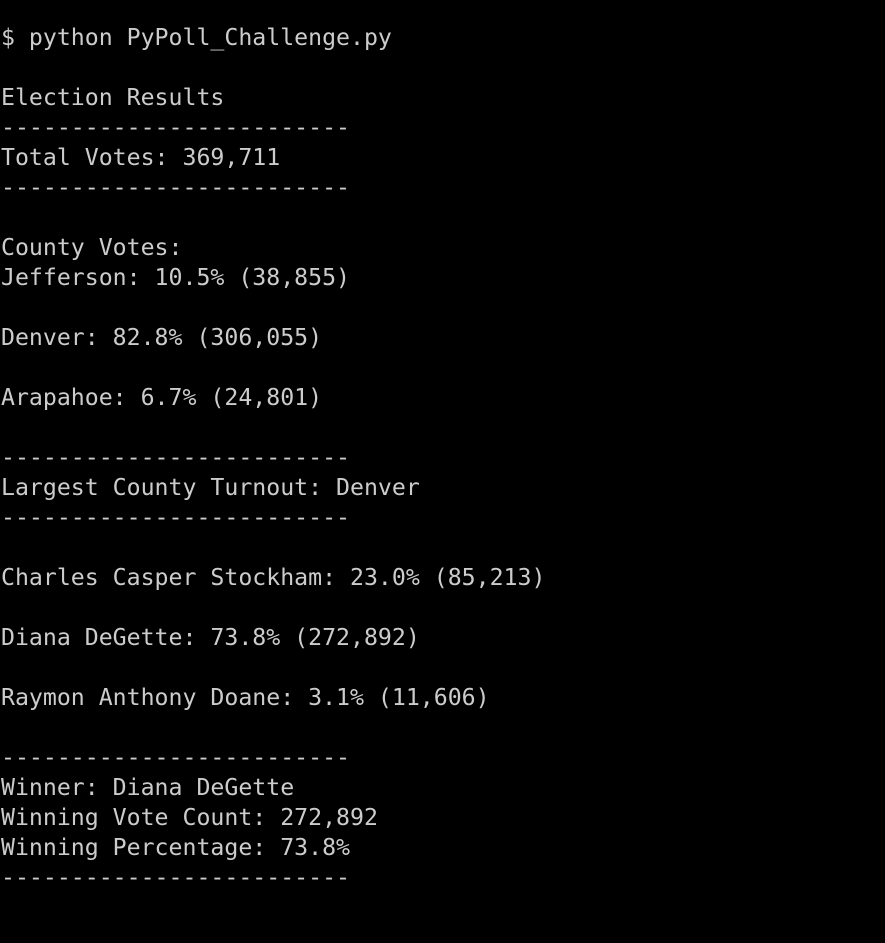 This screenshot has height=943, width=885. What do you see at coordinates (141, 157) in the screenshot?
I see `total-votes: Total Votes: 369,711` at bounding box center [141, 157].